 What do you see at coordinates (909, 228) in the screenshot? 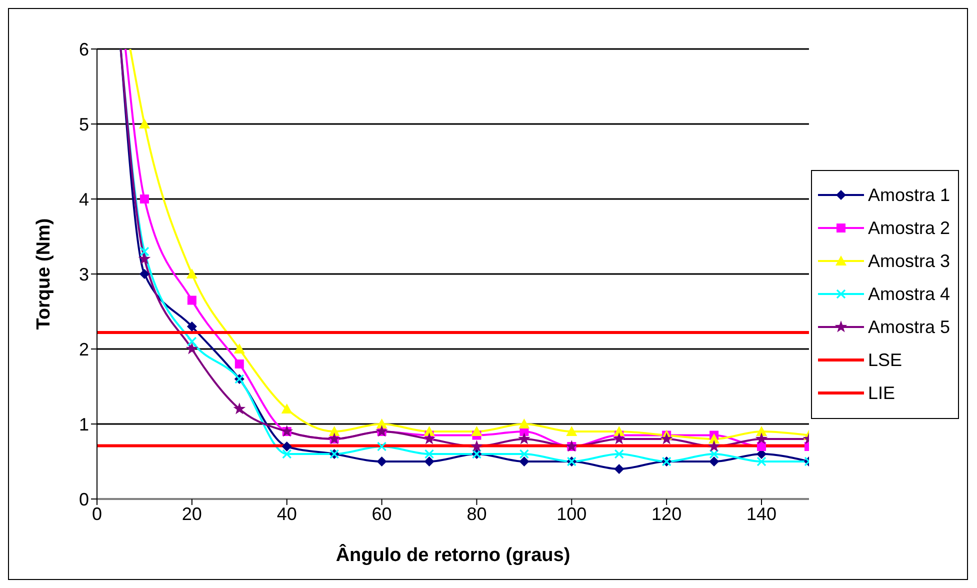
I see `legend-label: Amostra 2` at bounding box center [909, 228].